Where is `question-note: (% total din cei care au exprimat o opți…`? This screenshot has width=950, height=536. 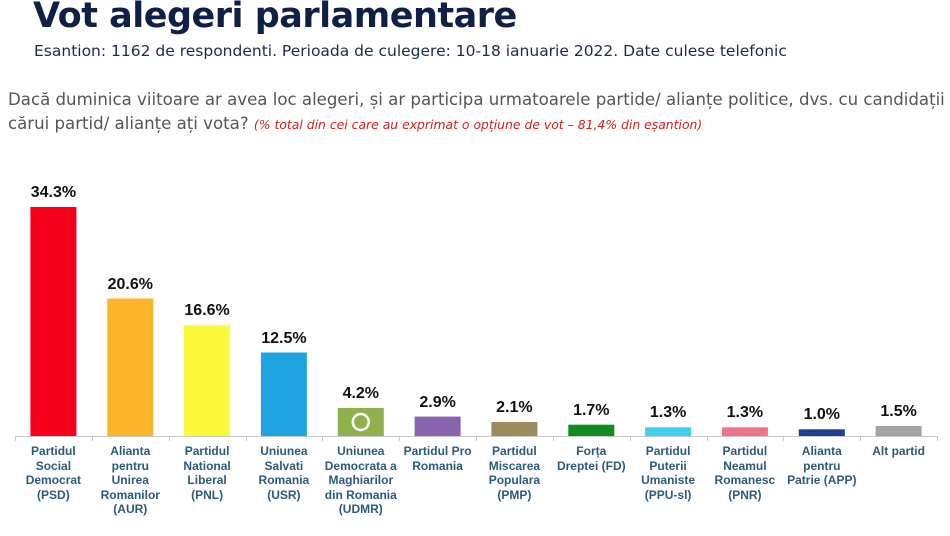 question-note: (% total din cei care au exprimat o opți… is located at coordinates (478, 124).